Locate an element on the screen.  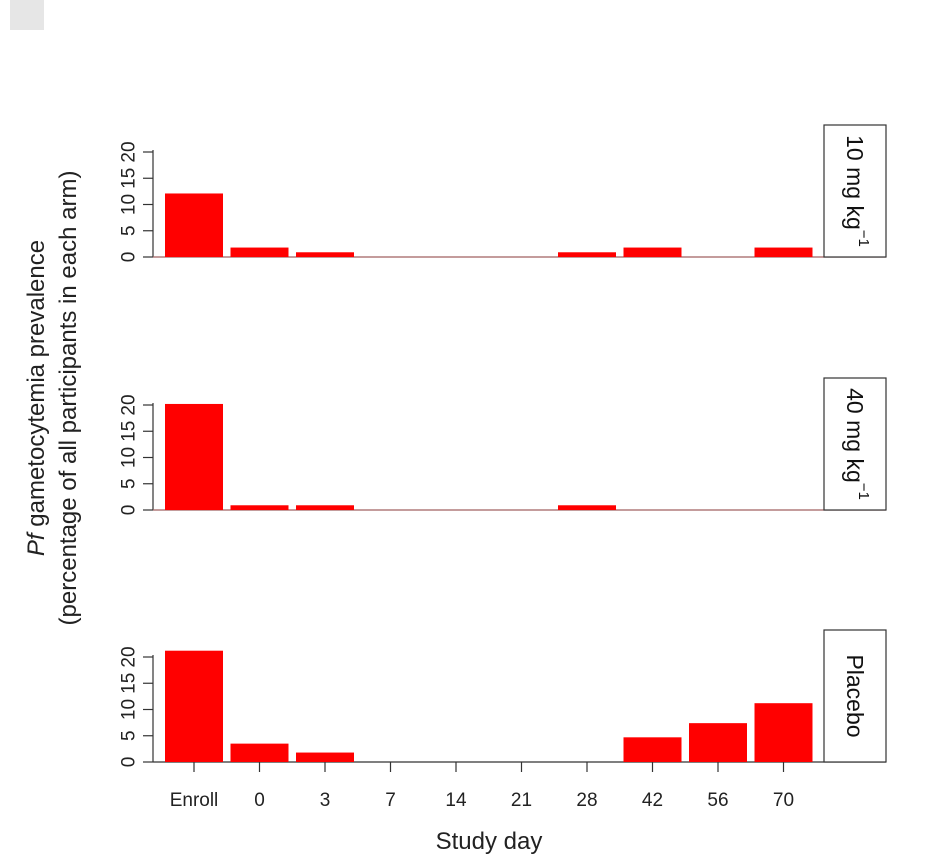
y-axis-title-italic: Pf is located at coordinates (36, 543).